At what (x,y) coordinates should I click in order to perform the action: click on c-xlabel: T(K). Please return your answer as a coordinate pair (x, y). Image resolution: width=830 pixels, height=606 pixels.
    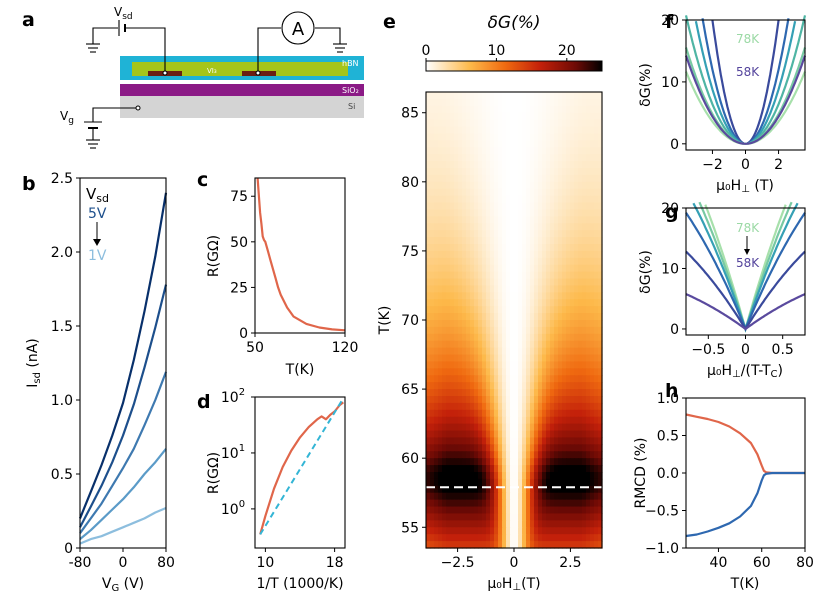
    Looking at the image, I should click on (300, 370).